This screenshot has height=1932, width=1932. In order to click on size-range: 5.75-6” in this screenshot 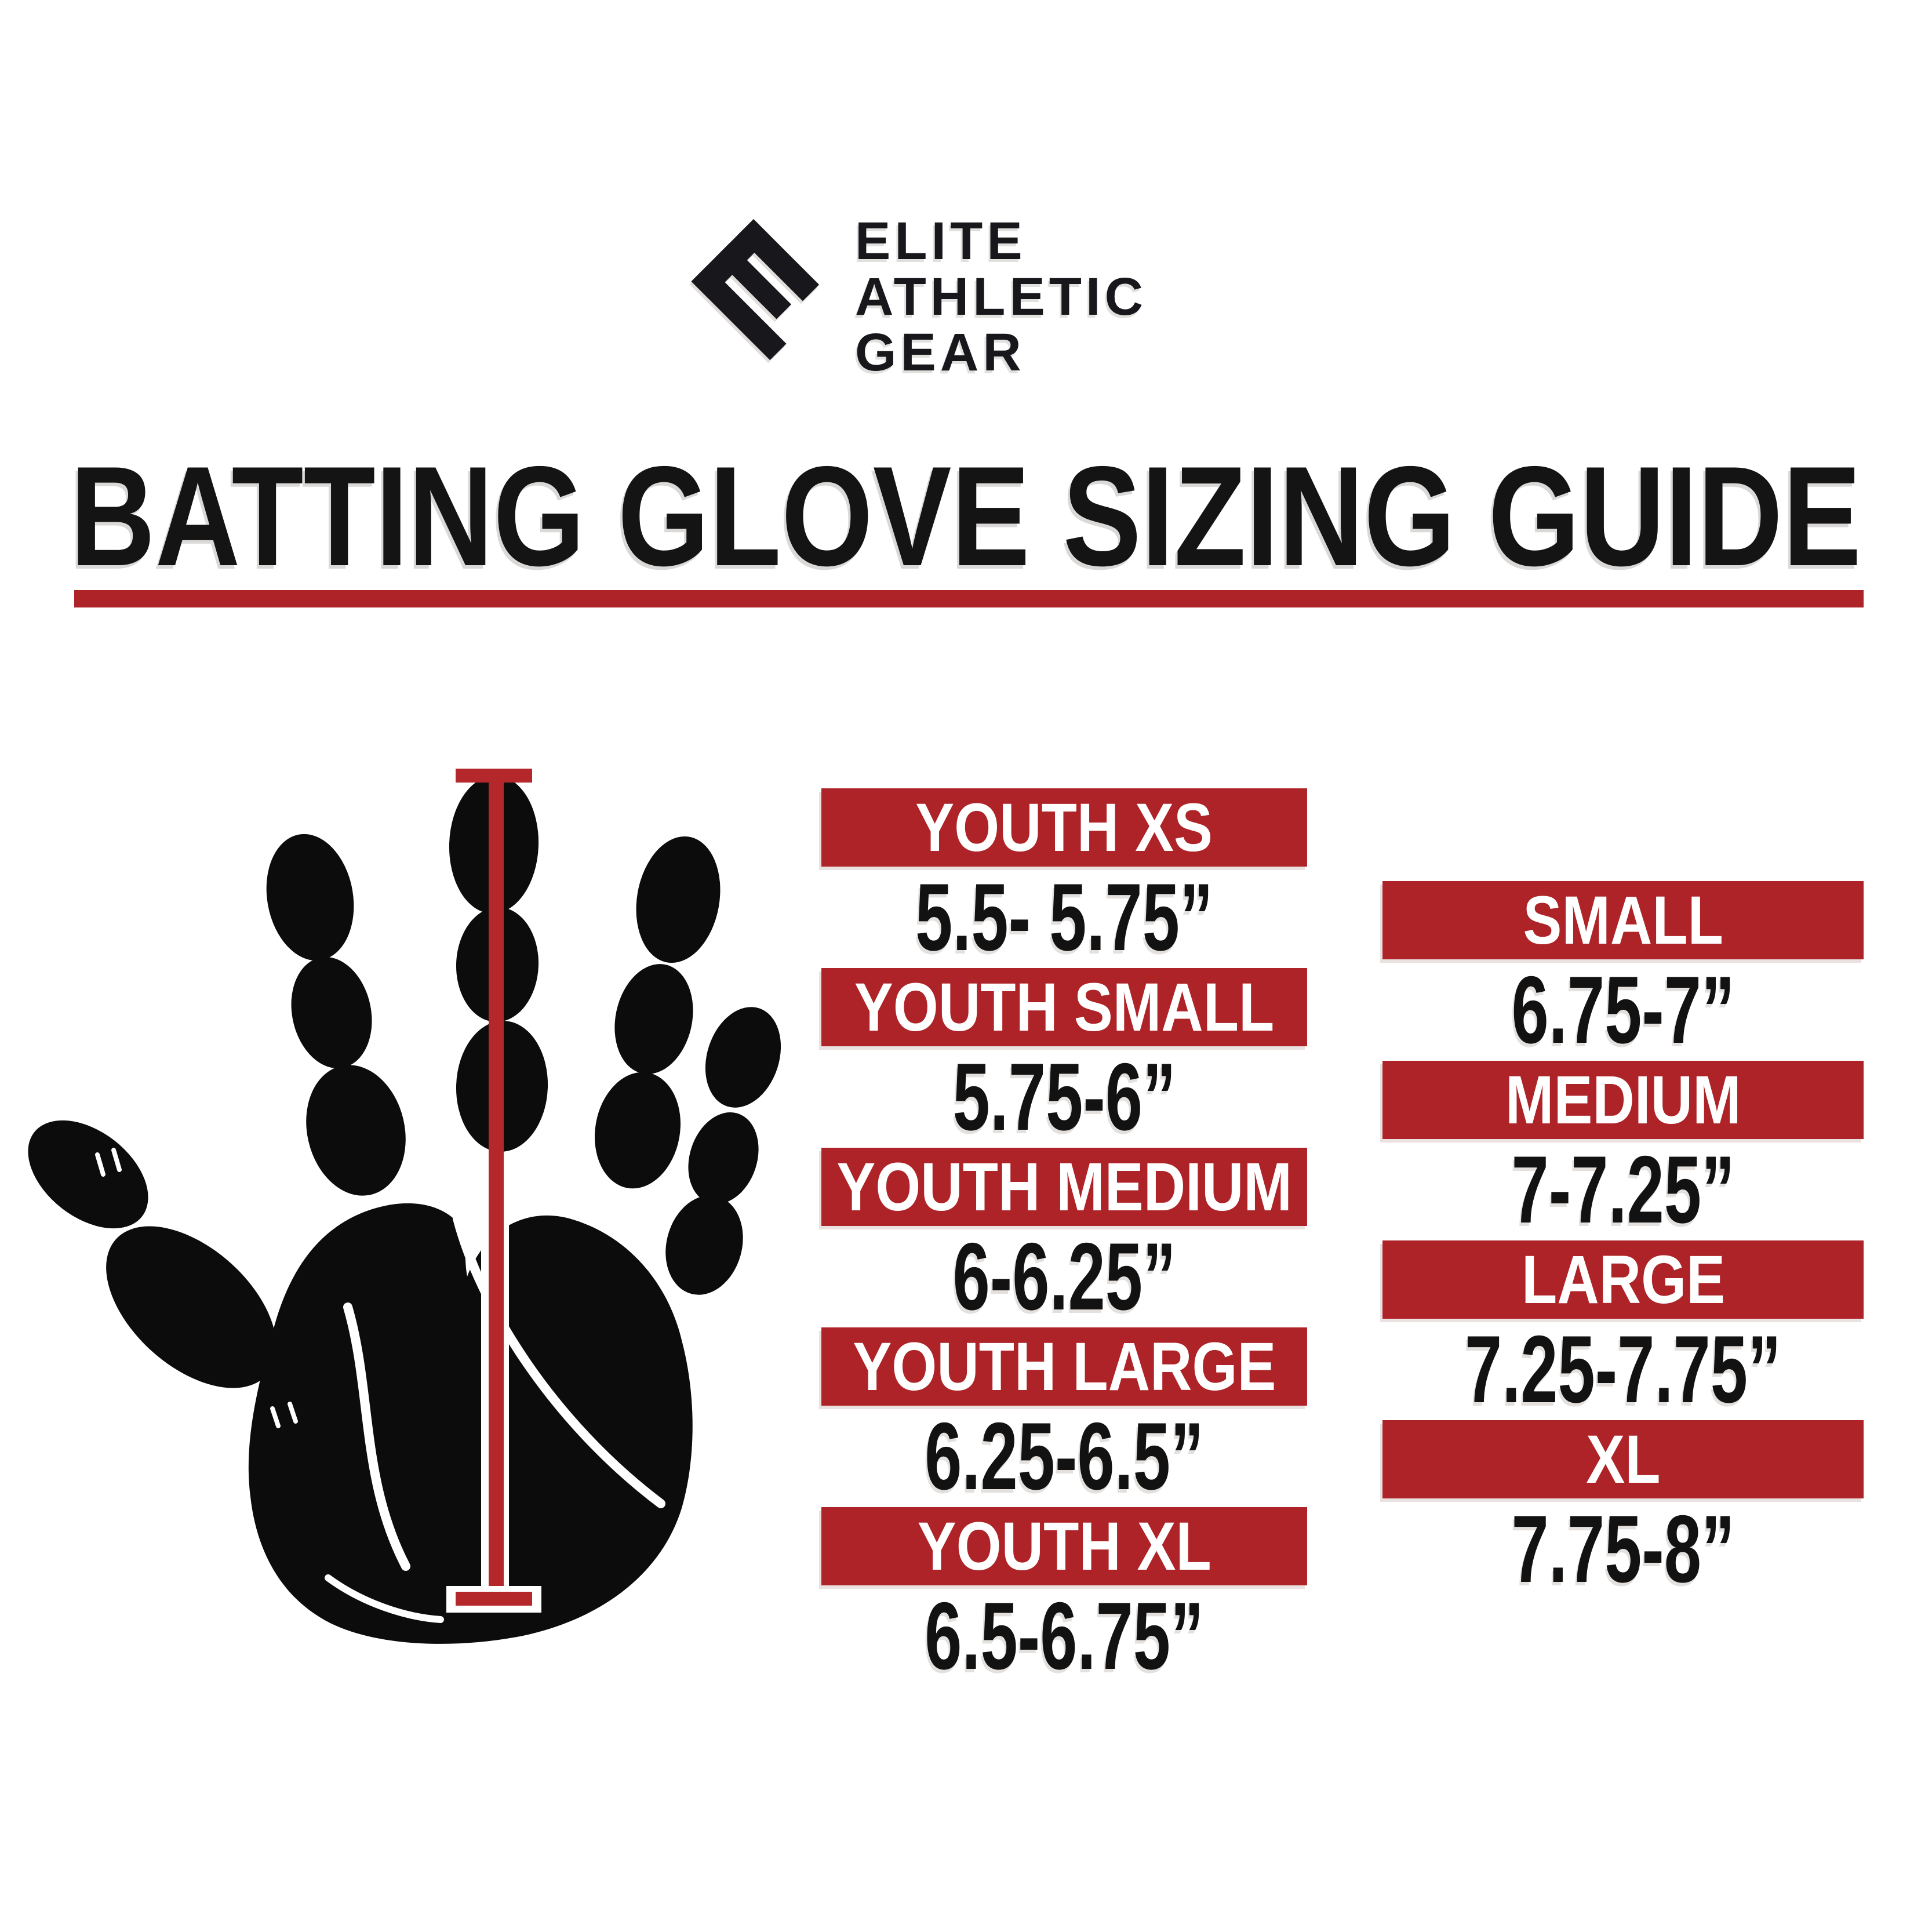, I will do `click(1064, 1096)`.